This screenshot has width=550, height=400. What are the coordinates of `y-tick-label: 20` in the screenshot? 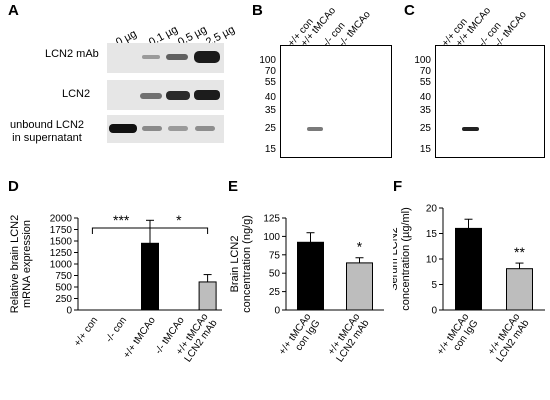 It's located at (432, 209).